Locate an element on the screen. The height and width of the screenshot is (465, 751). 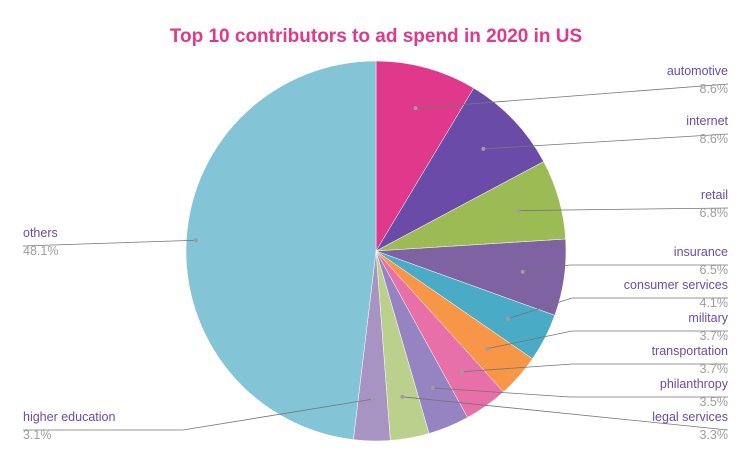
slice-label: automotive is located at coordinates (697, 71).